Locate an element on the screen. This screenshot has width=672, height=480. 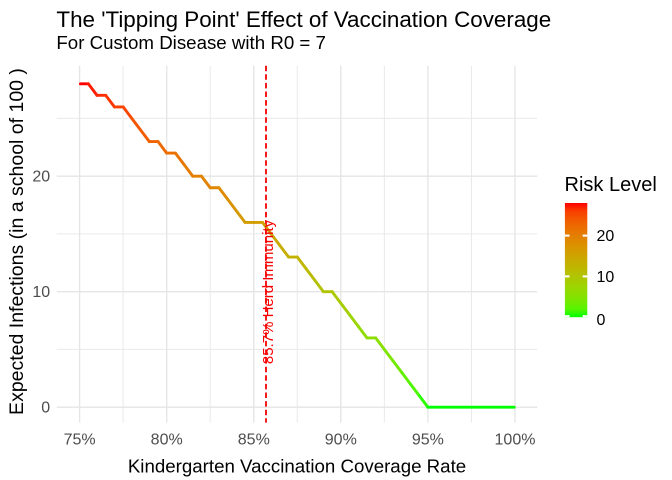
svg-text: 95% is located at coordinates (428, 440).